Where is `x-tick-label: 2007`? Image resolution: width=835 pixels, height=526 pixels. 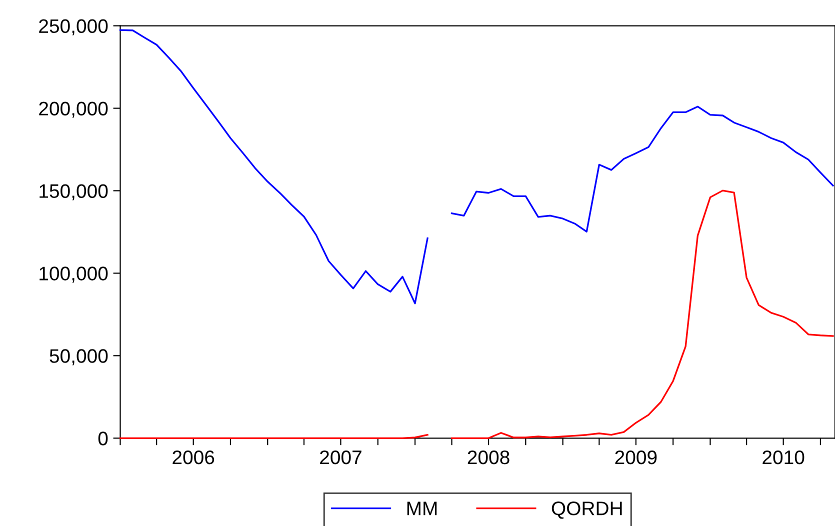 x-tick-label: 2007 is located at coordinates (341, 457).